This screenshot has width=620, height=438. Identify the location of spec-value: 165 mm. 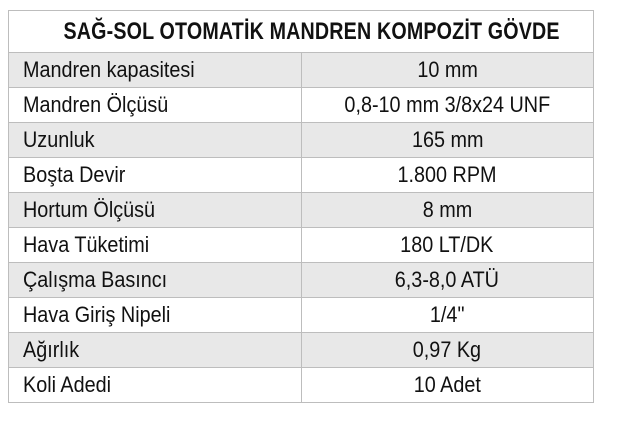
(447, 139).